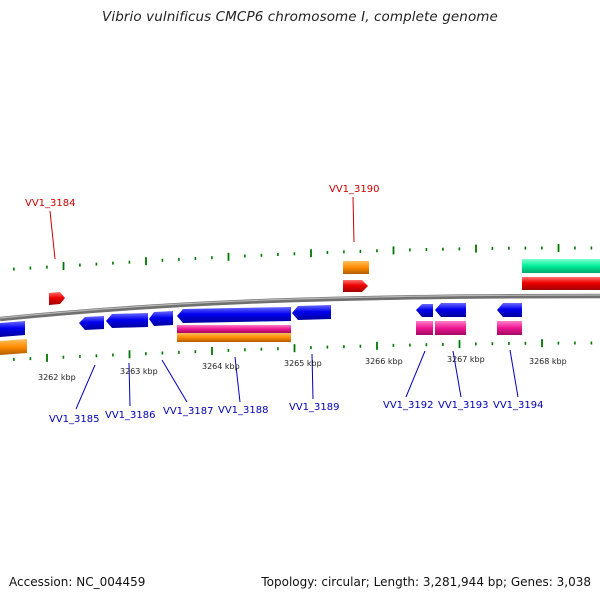 The image size is (600, 600). What do you see at coordinates (74, 419) in the screenshot?
I see `gene-label-vv1-3185: VV1_3185` at bounding box center [74, 419].